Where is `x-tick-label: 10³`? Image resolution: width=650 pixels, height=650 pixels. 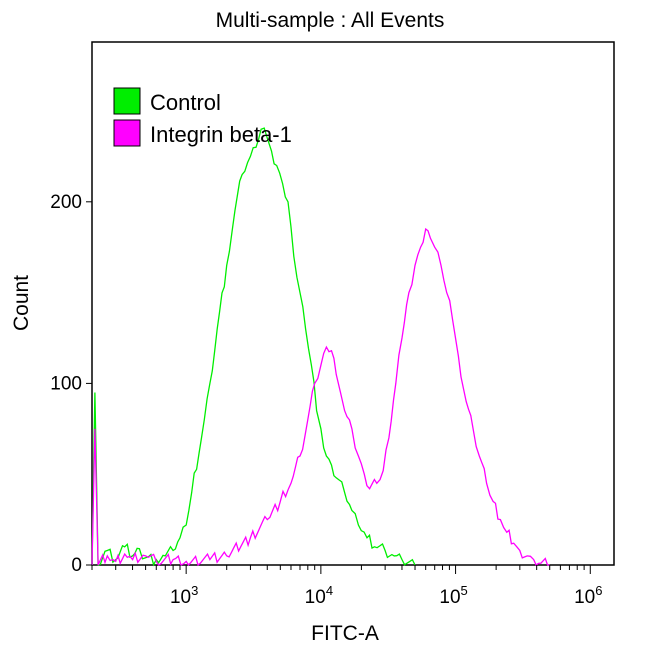 x-tick-label: 10³ is located at coordinates (184, 595).